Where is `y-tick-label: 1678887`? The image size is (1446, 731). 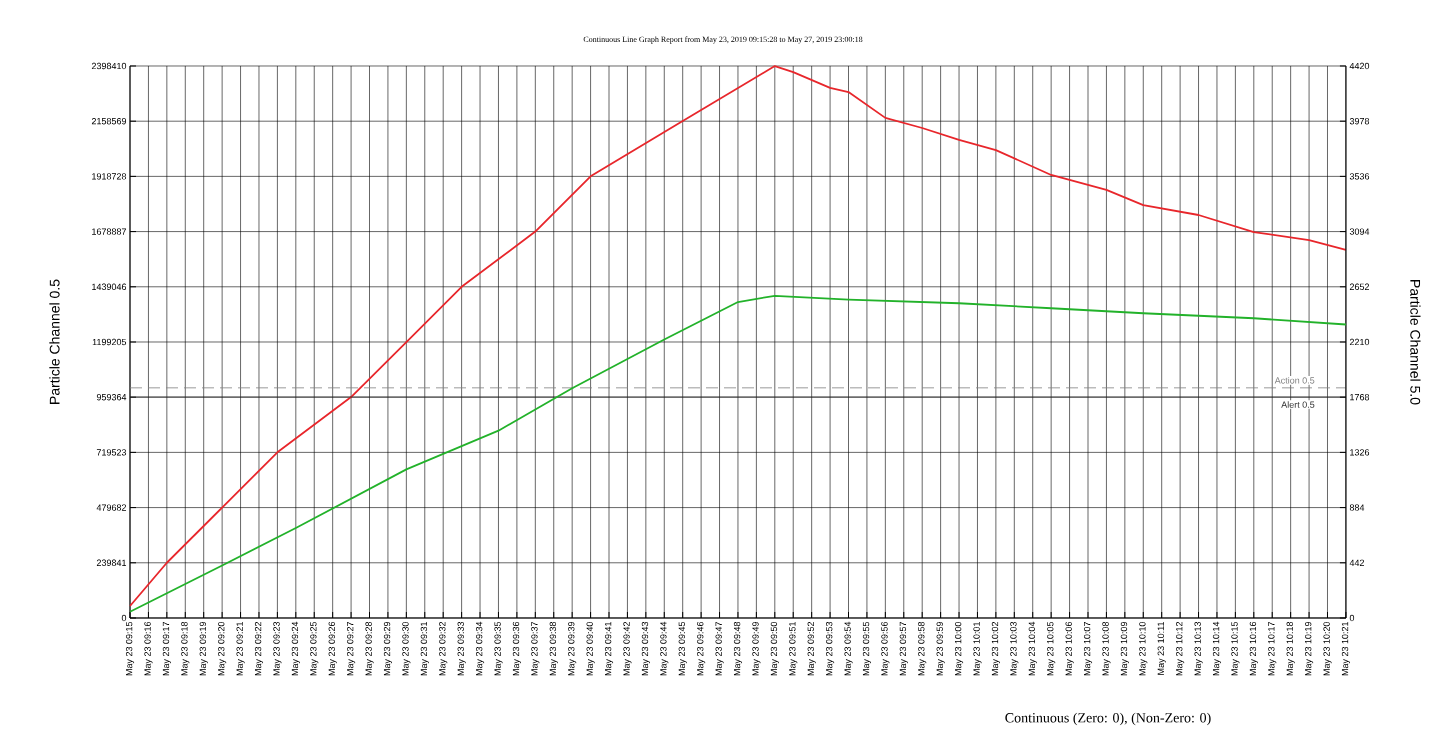
y-tick-label: 1678887 is located at coordinates (109, 231).